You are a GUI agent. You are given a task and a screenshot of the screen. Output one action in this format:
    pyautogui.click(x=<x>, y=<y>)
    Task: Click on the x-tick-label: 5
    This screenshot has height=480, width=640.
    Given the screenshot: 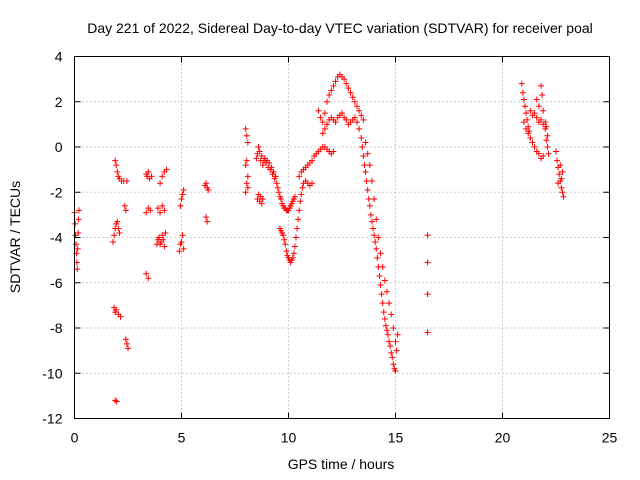 What is the action you would take?
    pyautogui.click(x=182, y=438)
    